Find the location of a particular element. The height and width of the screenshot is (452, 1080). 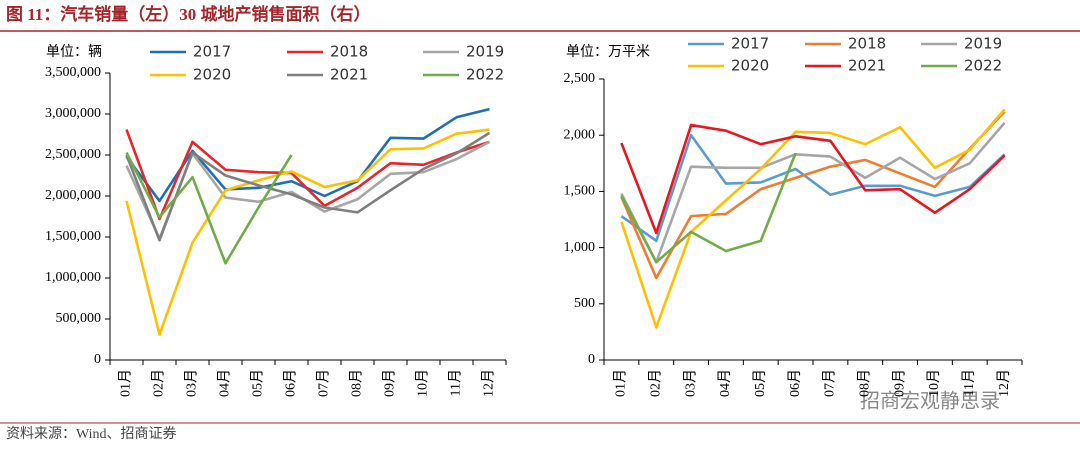

figure-title: 图 11：汽车销量（左）30 城地产销售面积（右） is located at coordinates (188, 14).